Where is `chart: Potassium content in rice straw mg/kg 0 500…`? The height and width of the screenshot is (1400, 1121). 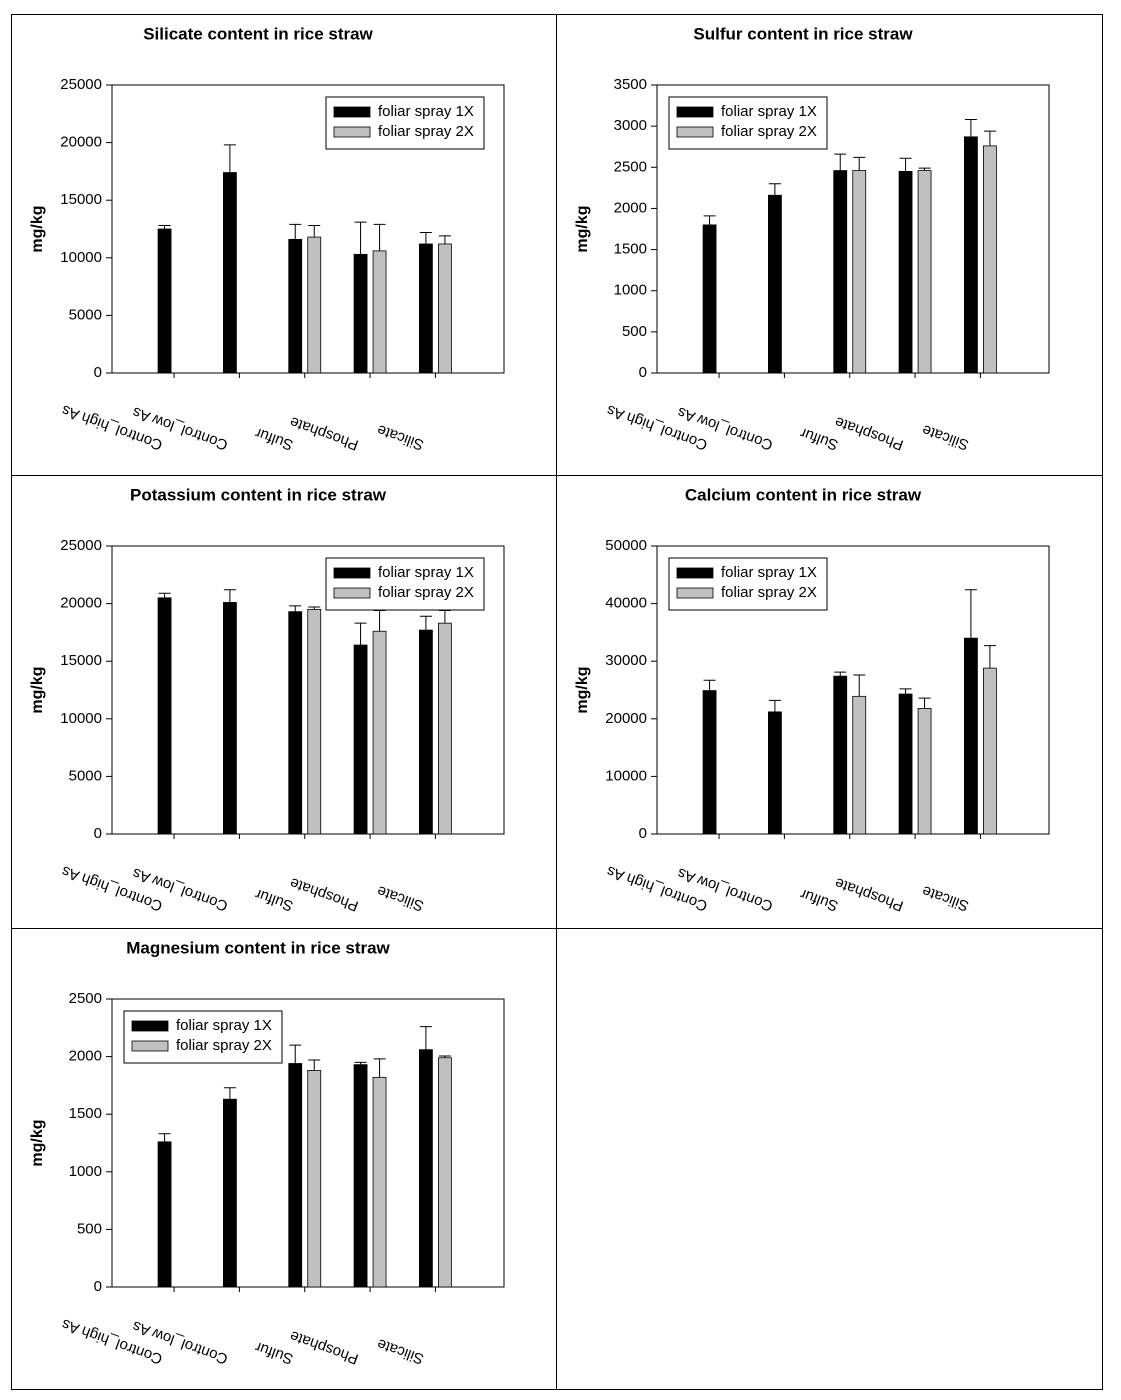
chart: Potassium content in rice straw mg/kg 0 500… is located at coordinates (267, 700).